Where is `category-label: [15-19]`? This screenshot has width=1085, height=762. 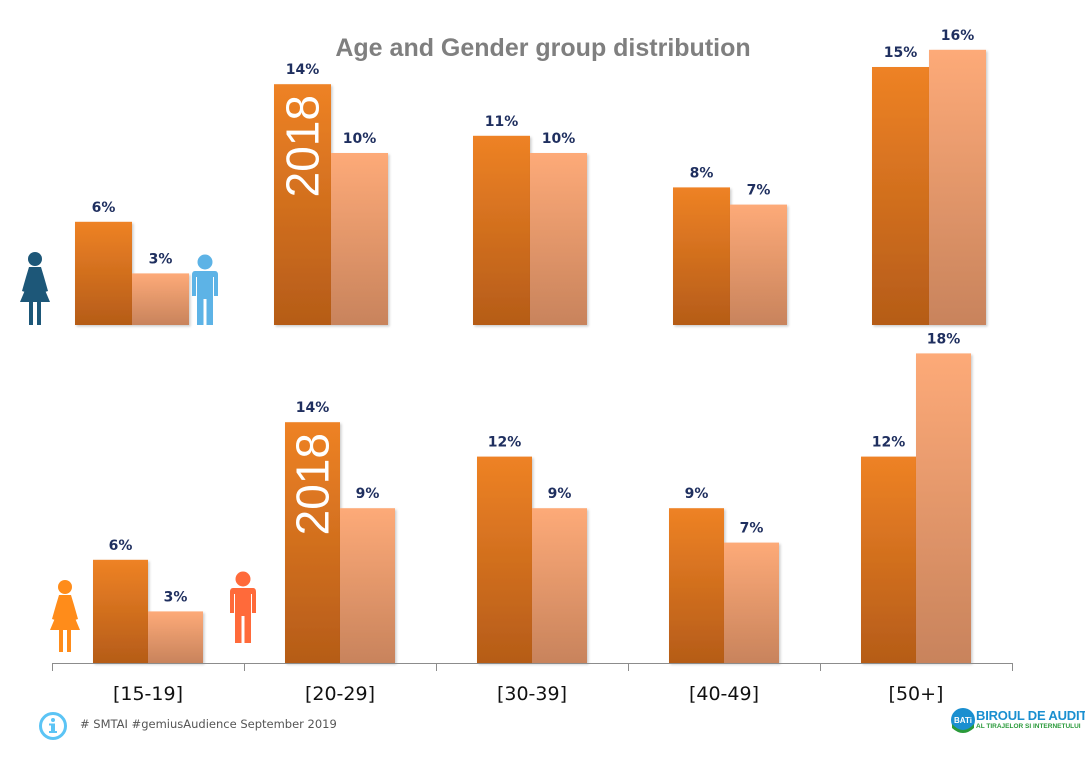 category-label: [15-19] is located at coordinates (148, 694).